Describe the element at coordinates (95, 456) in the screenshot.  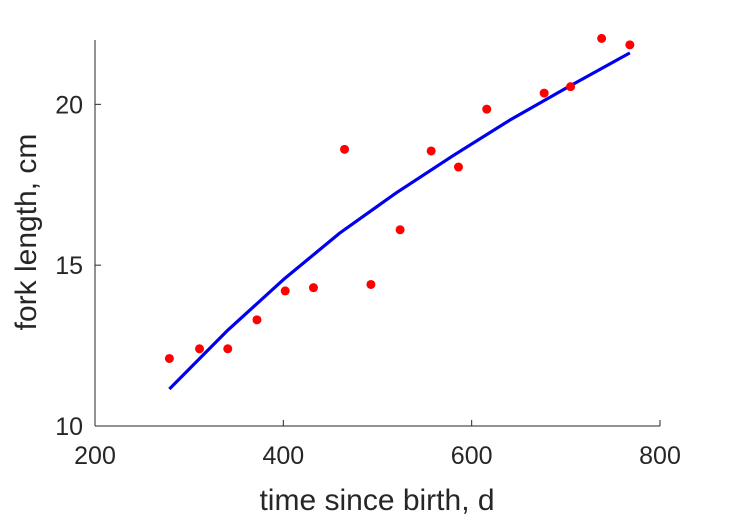
I see `x-tick-label: 200` at that location.